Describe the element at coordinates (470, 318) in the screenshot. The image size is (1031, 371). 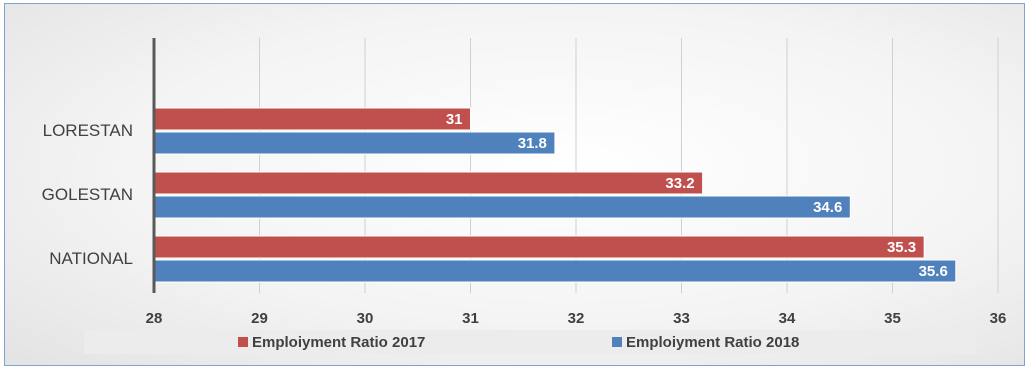
I see `x-tick-label: 31` at that location.